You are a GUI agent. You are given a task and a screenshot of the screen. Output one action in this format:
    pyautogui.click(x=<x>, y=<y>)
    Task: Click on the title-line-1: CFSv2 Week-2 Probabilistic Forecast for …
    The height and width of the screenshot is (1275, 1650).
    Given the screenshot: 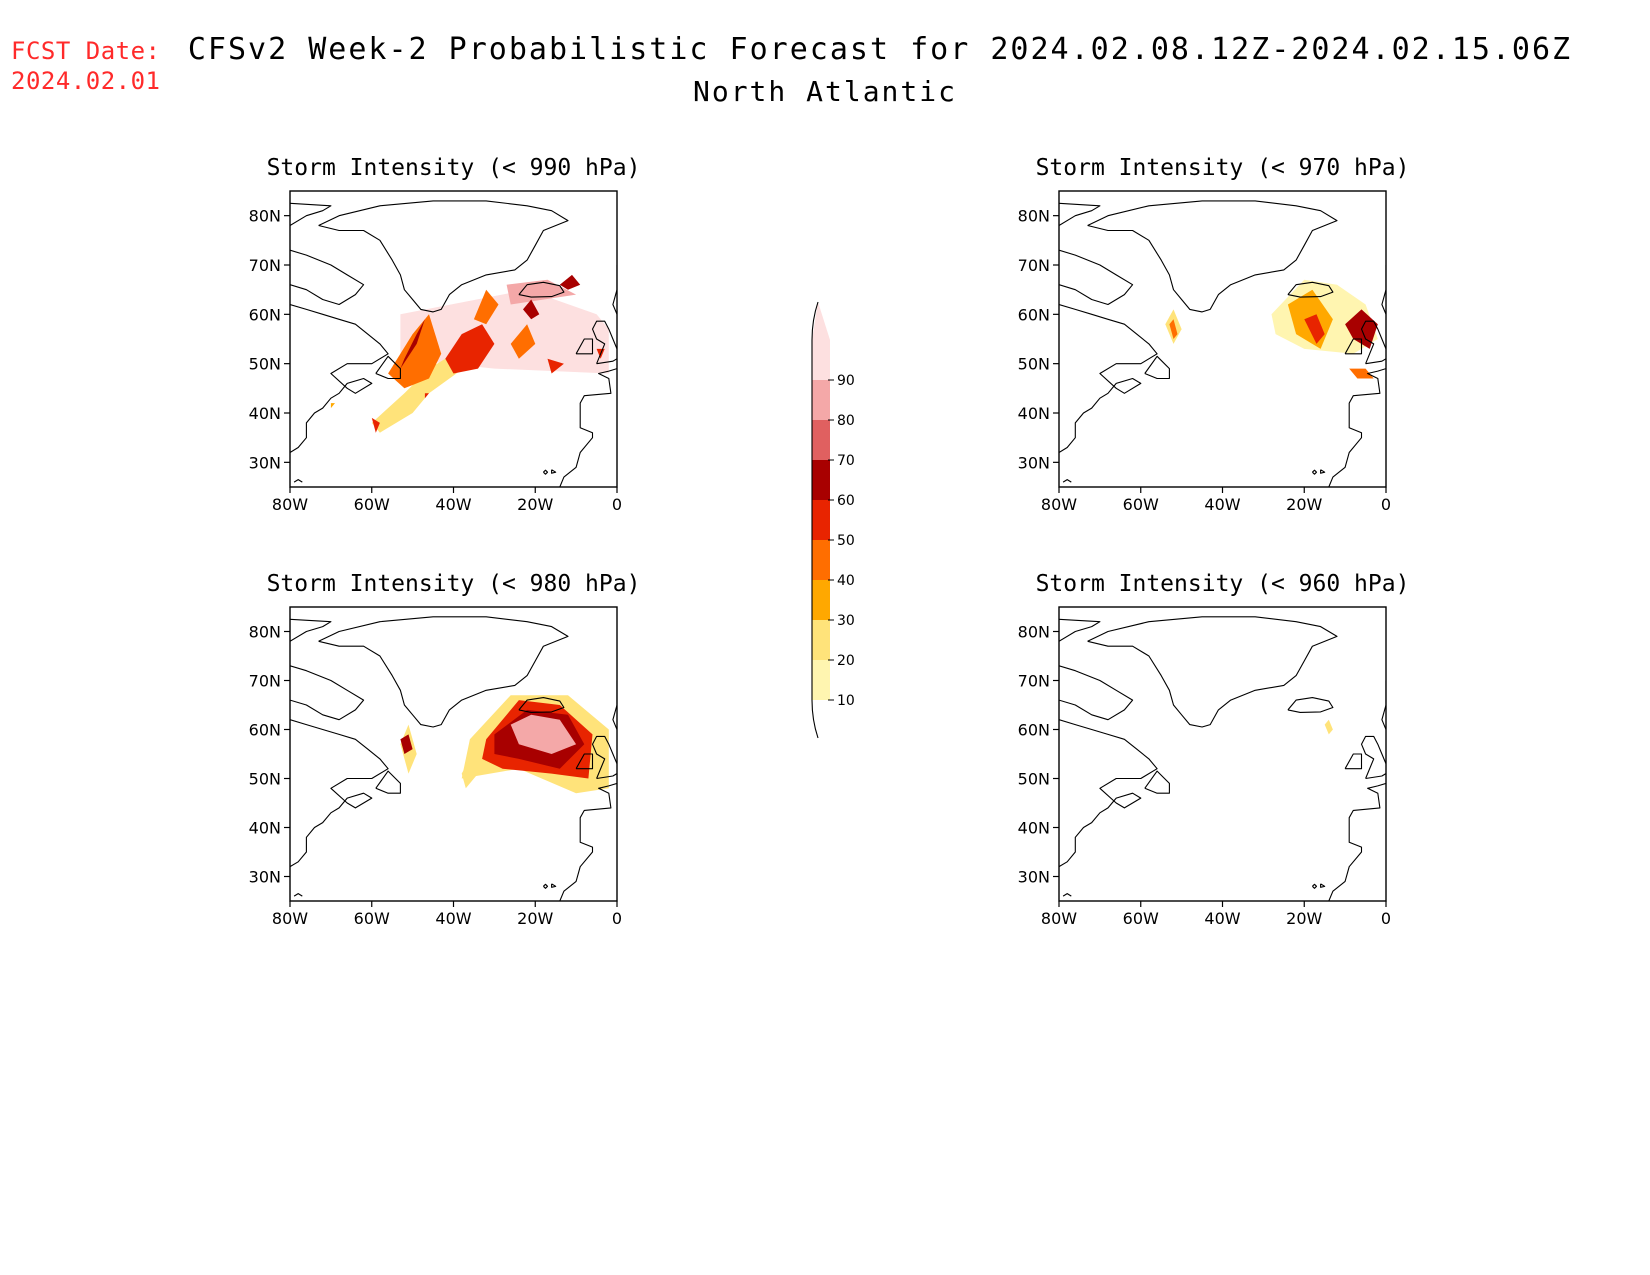 What is the action you would take?
    pyautogui.click(x=880, y=49)
    